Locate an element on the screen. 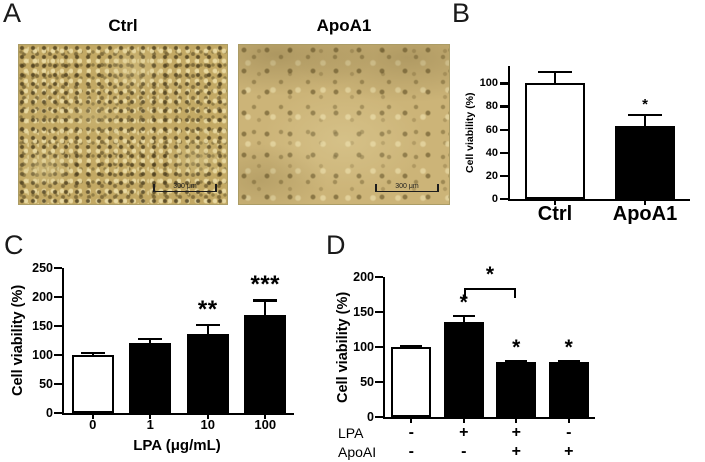 The width and height of the screenshot is (705, 462). condition-row-name: ApoAI is located at coordinates (357, 452).